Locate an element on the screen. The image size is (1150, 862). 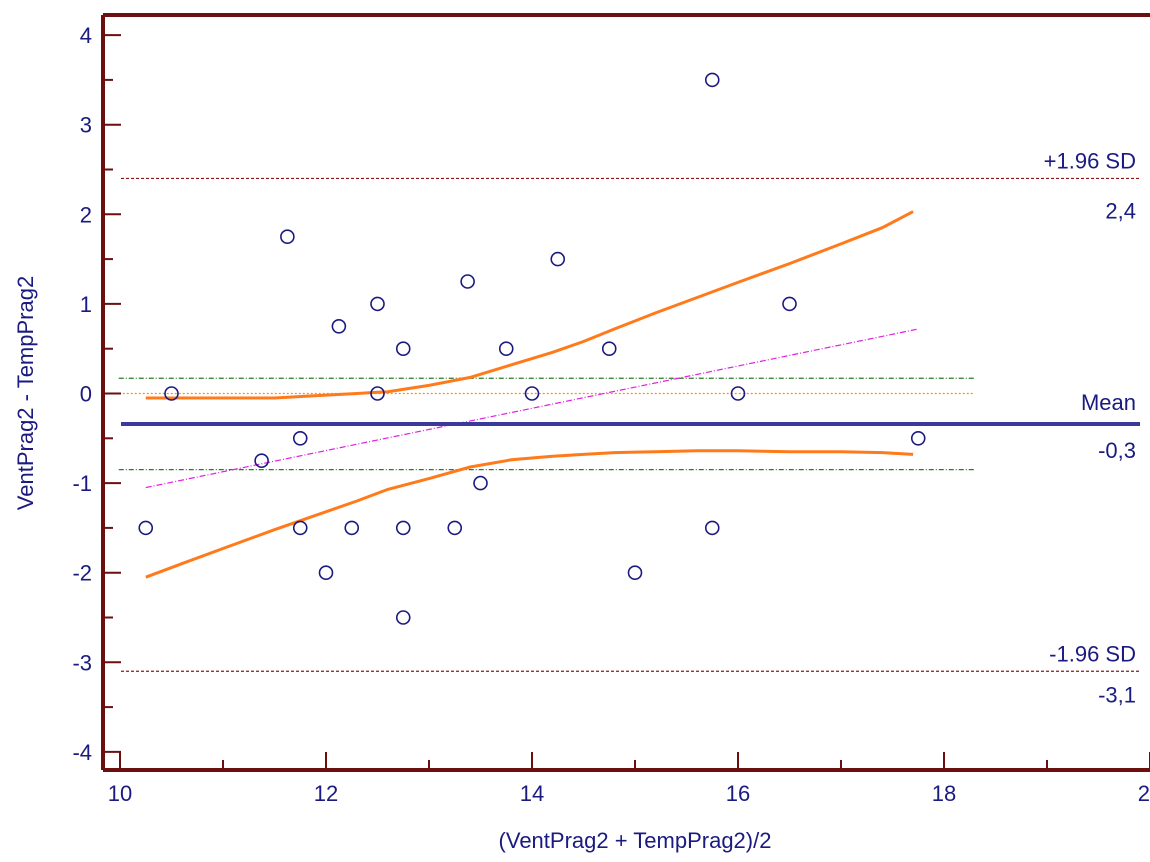
x-tick-label: 12 is located at coordinates (326, 793).